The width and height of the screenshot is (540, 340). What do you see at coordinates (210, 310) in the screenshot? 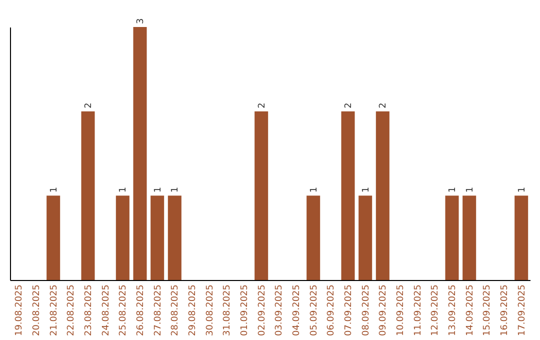
I see `x-tick-label: 30.08.2025` at bounding box center [210, 310].